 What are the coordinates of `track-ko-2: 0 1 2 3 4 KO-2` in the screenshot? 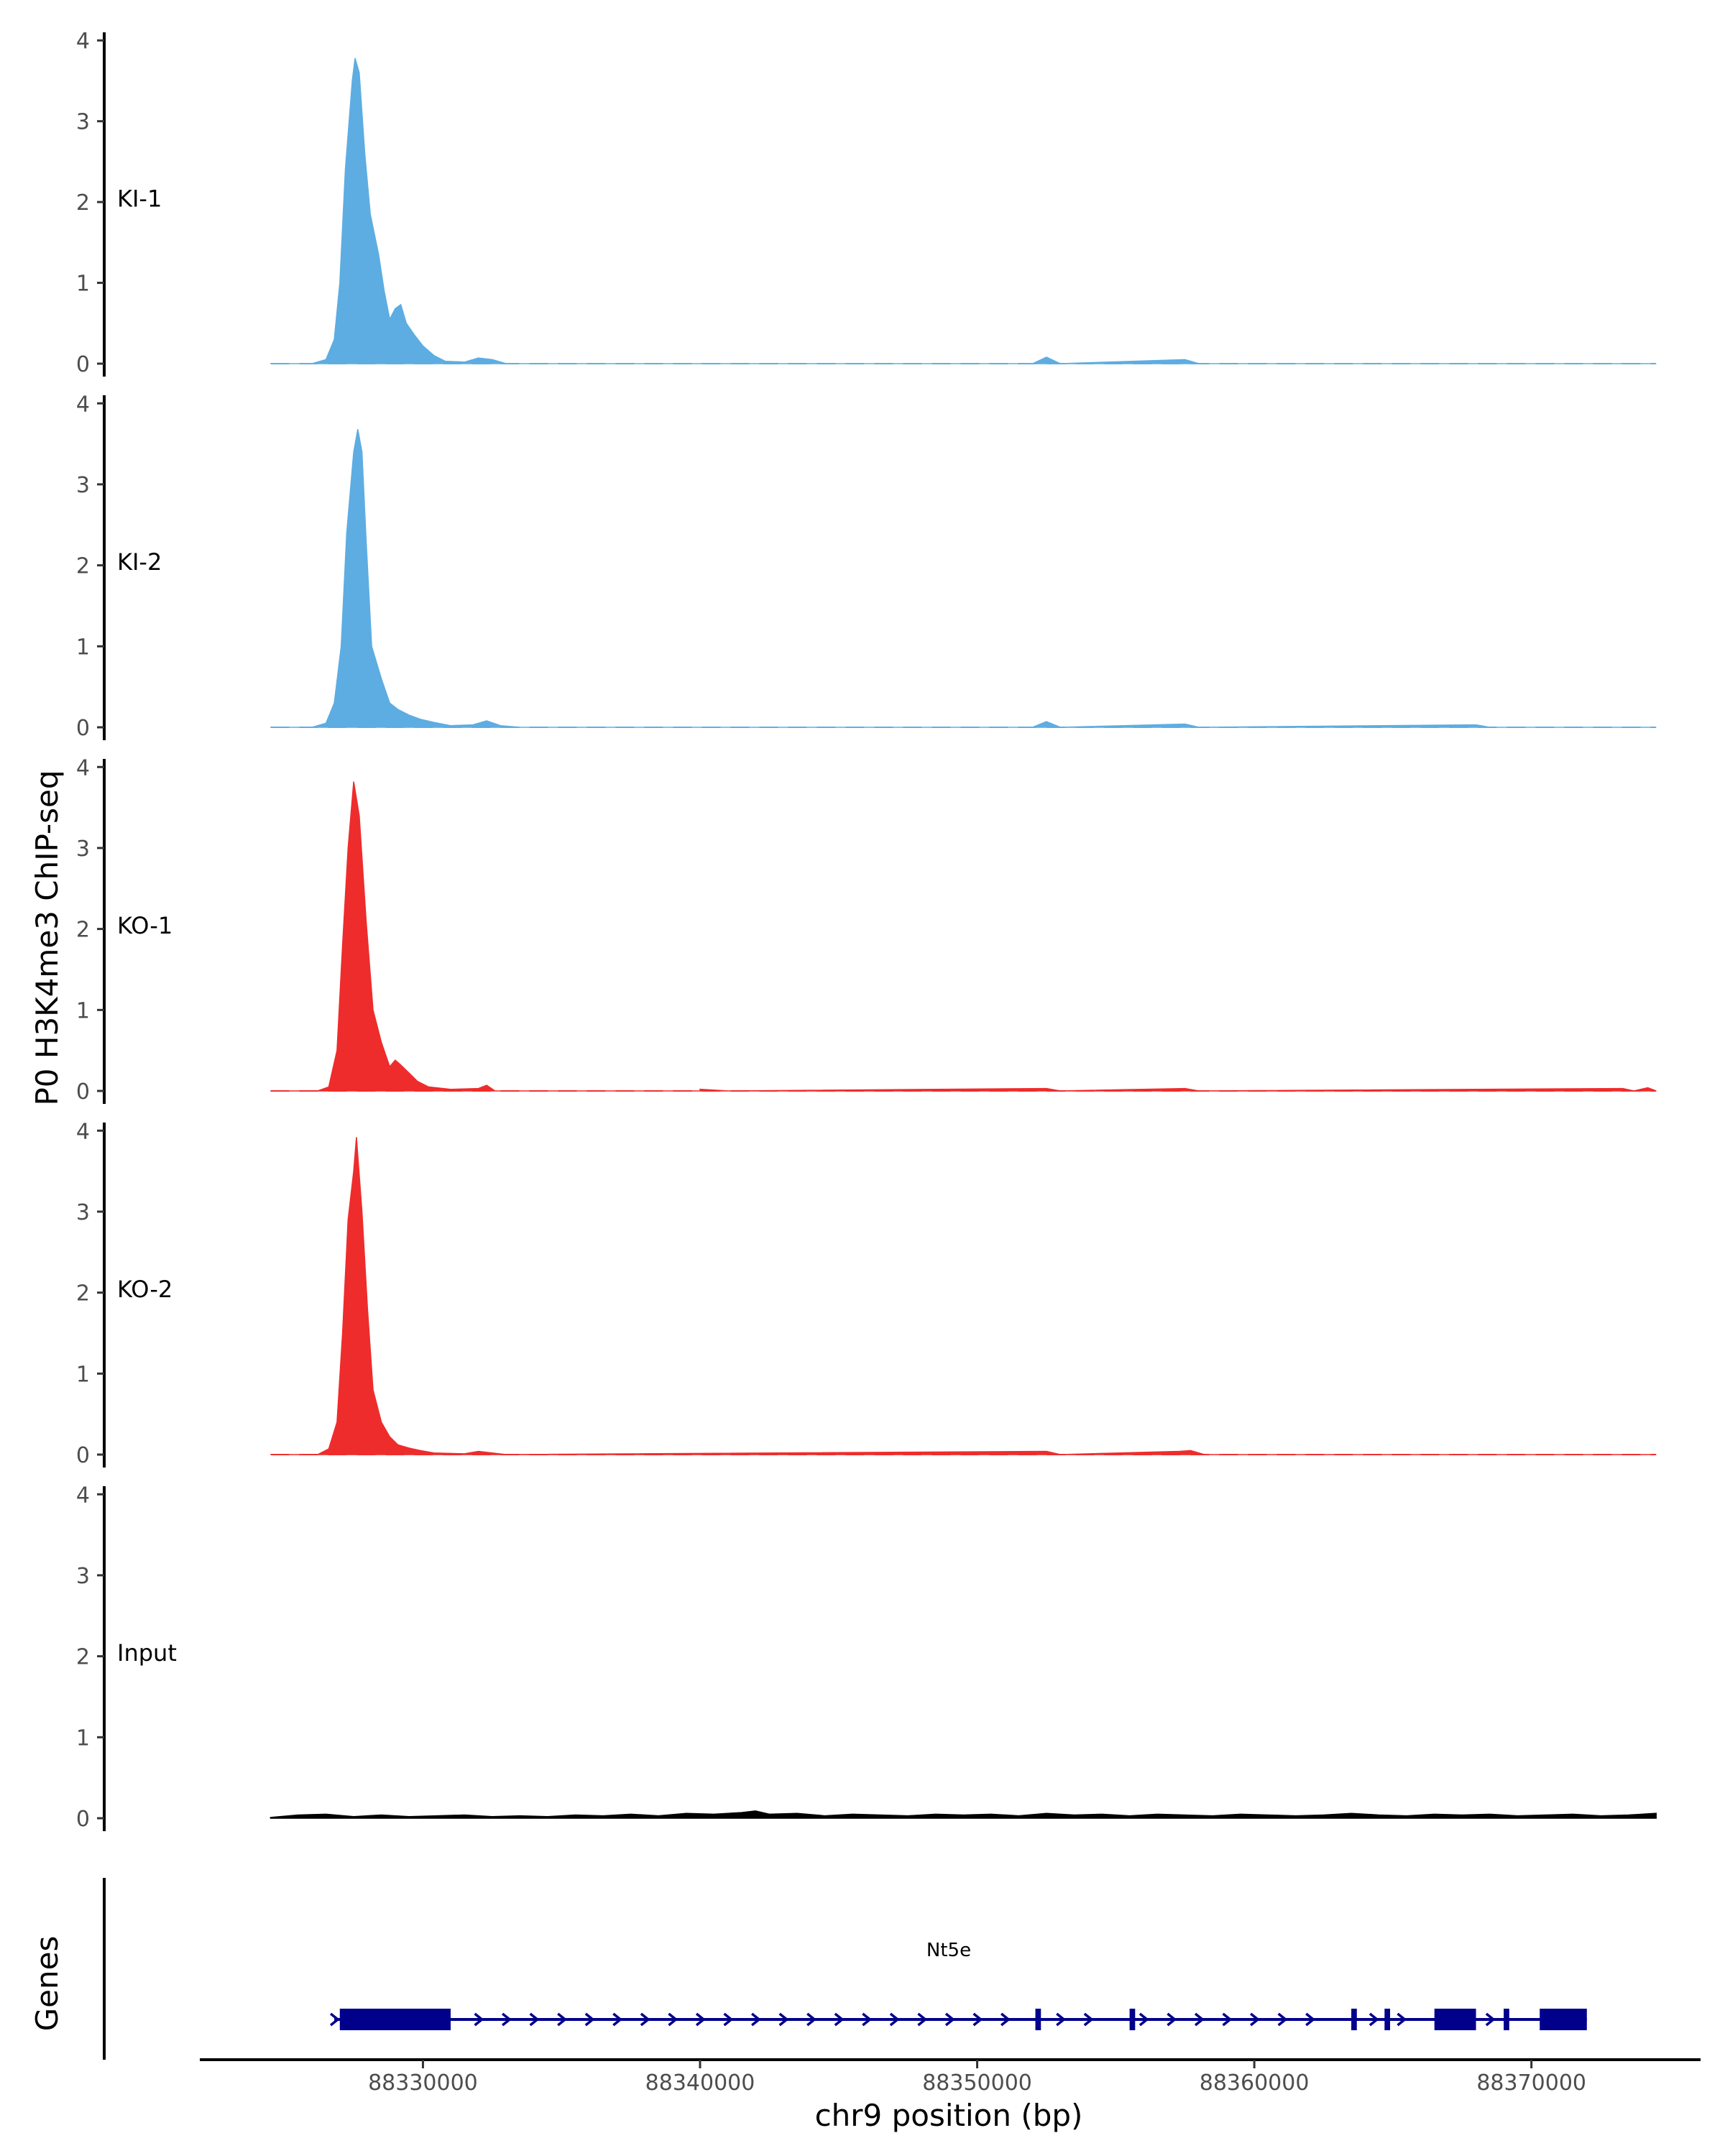 It's located at (866, 1293).